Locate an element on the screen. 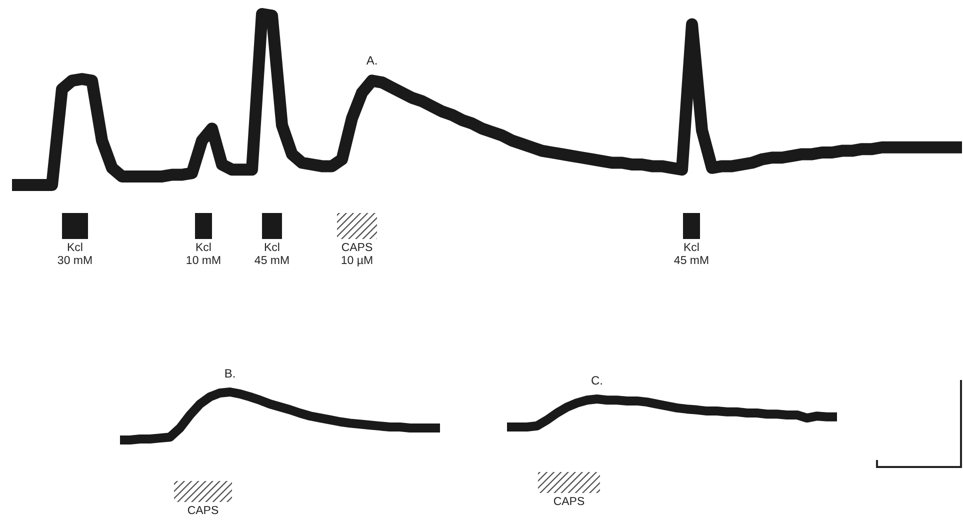 The height and width of the screenshot is (520, 963). text: Kcl 30 mM is located at coordinates (75, 254).